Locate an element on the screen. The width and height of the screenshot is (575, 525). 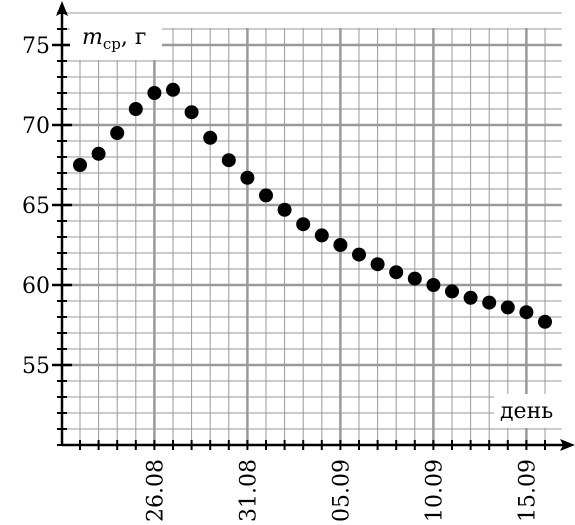
y-label-unit: , г is located at coordinates (134, 37).